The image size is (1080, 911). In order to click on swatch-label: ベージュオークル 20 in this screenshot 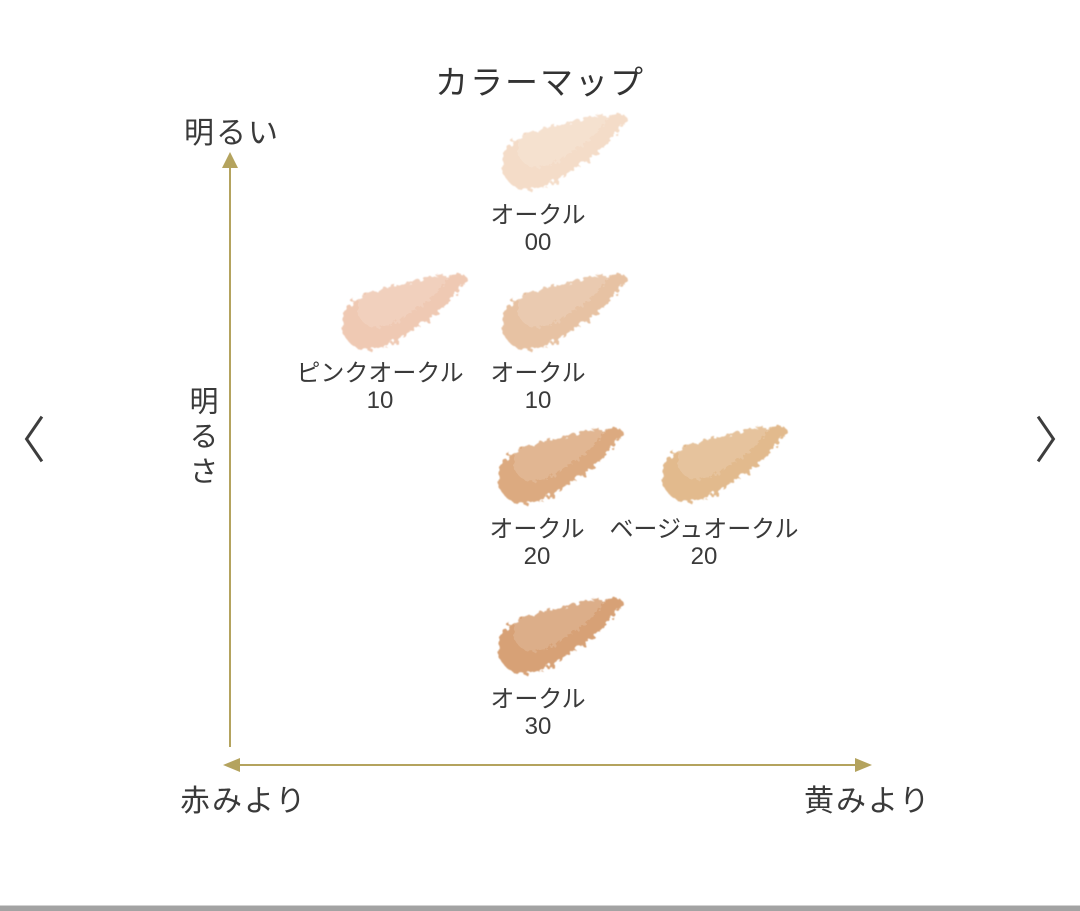, I will do `click(704, 543)`.